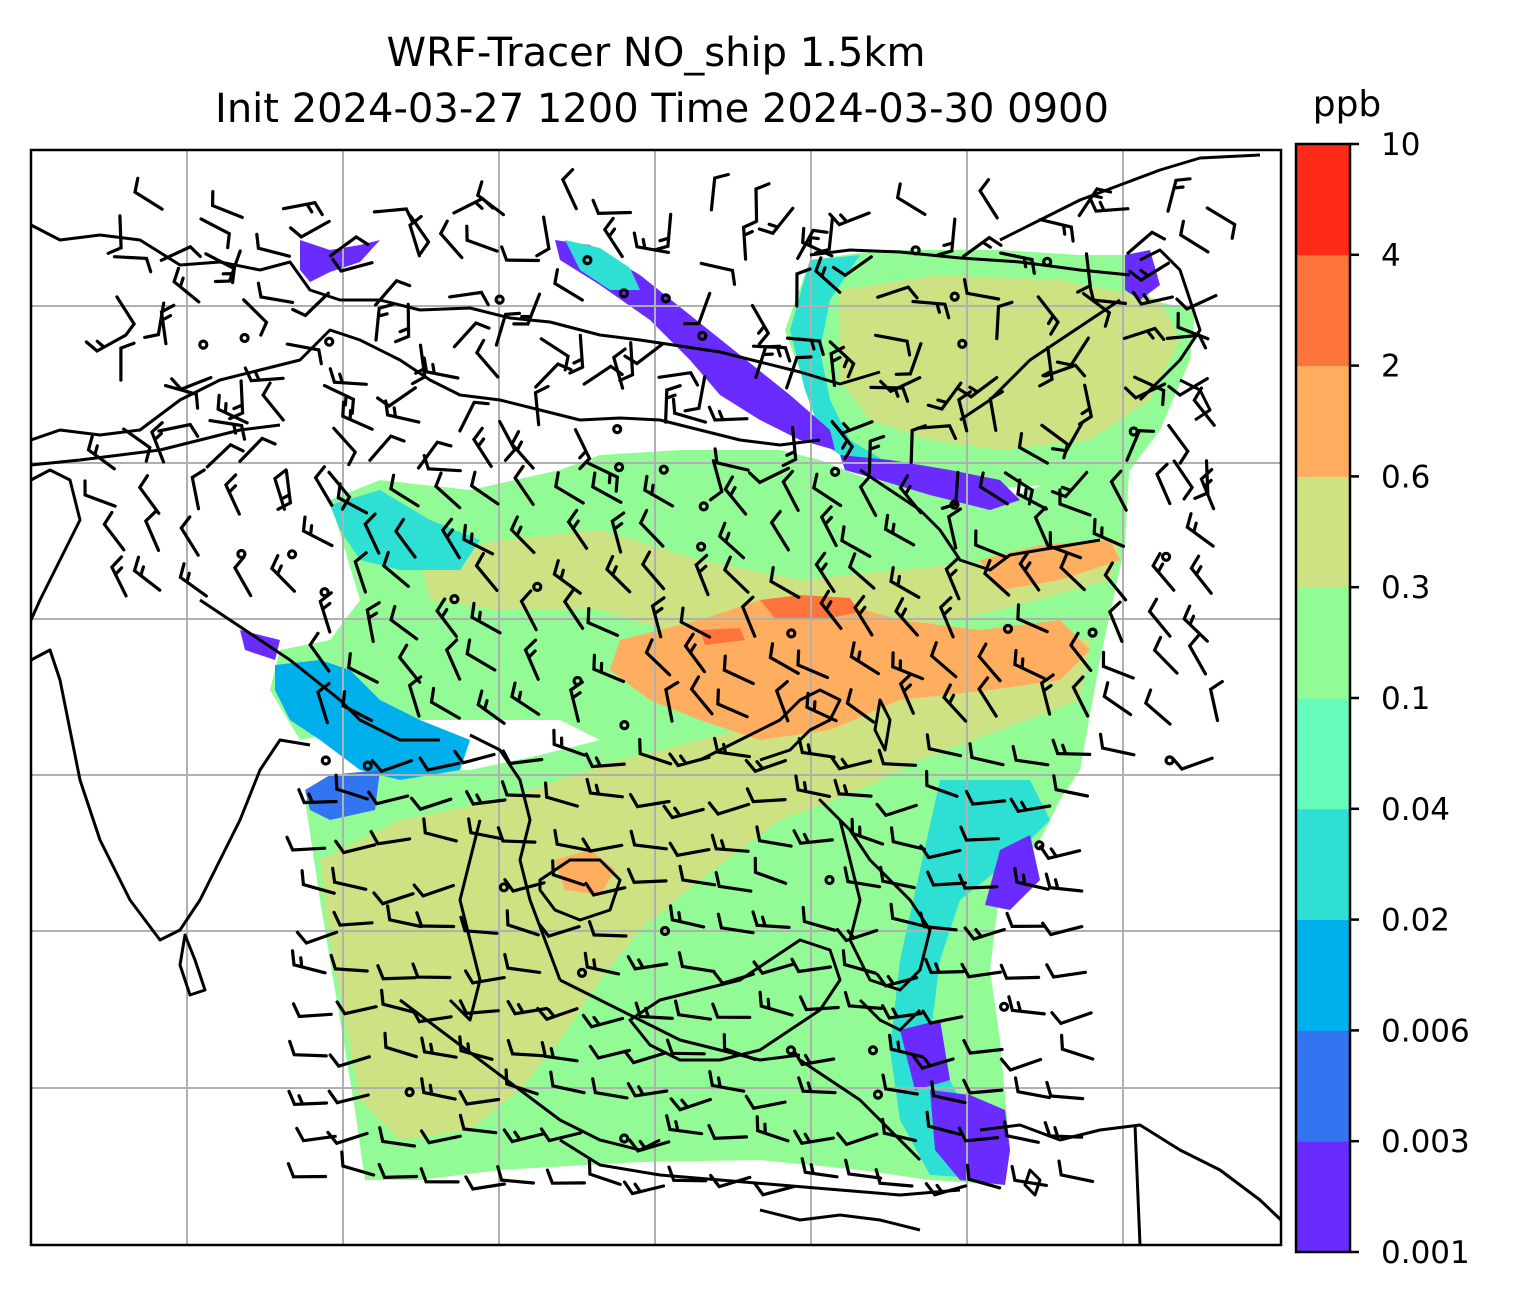  Describe the element at coordinates (1323, 975) in the screenshot. I see `colorbar-segment` at that location.